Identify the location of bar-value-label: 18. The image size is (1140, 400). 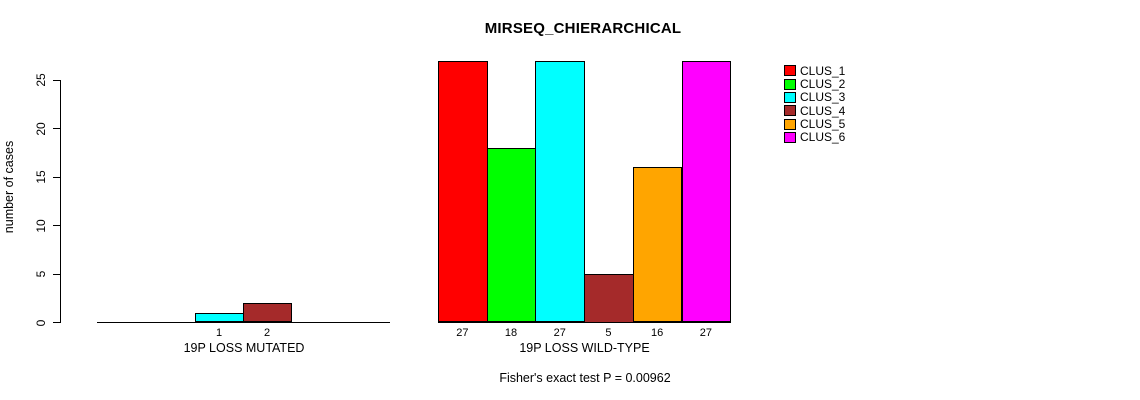
(511, 333).